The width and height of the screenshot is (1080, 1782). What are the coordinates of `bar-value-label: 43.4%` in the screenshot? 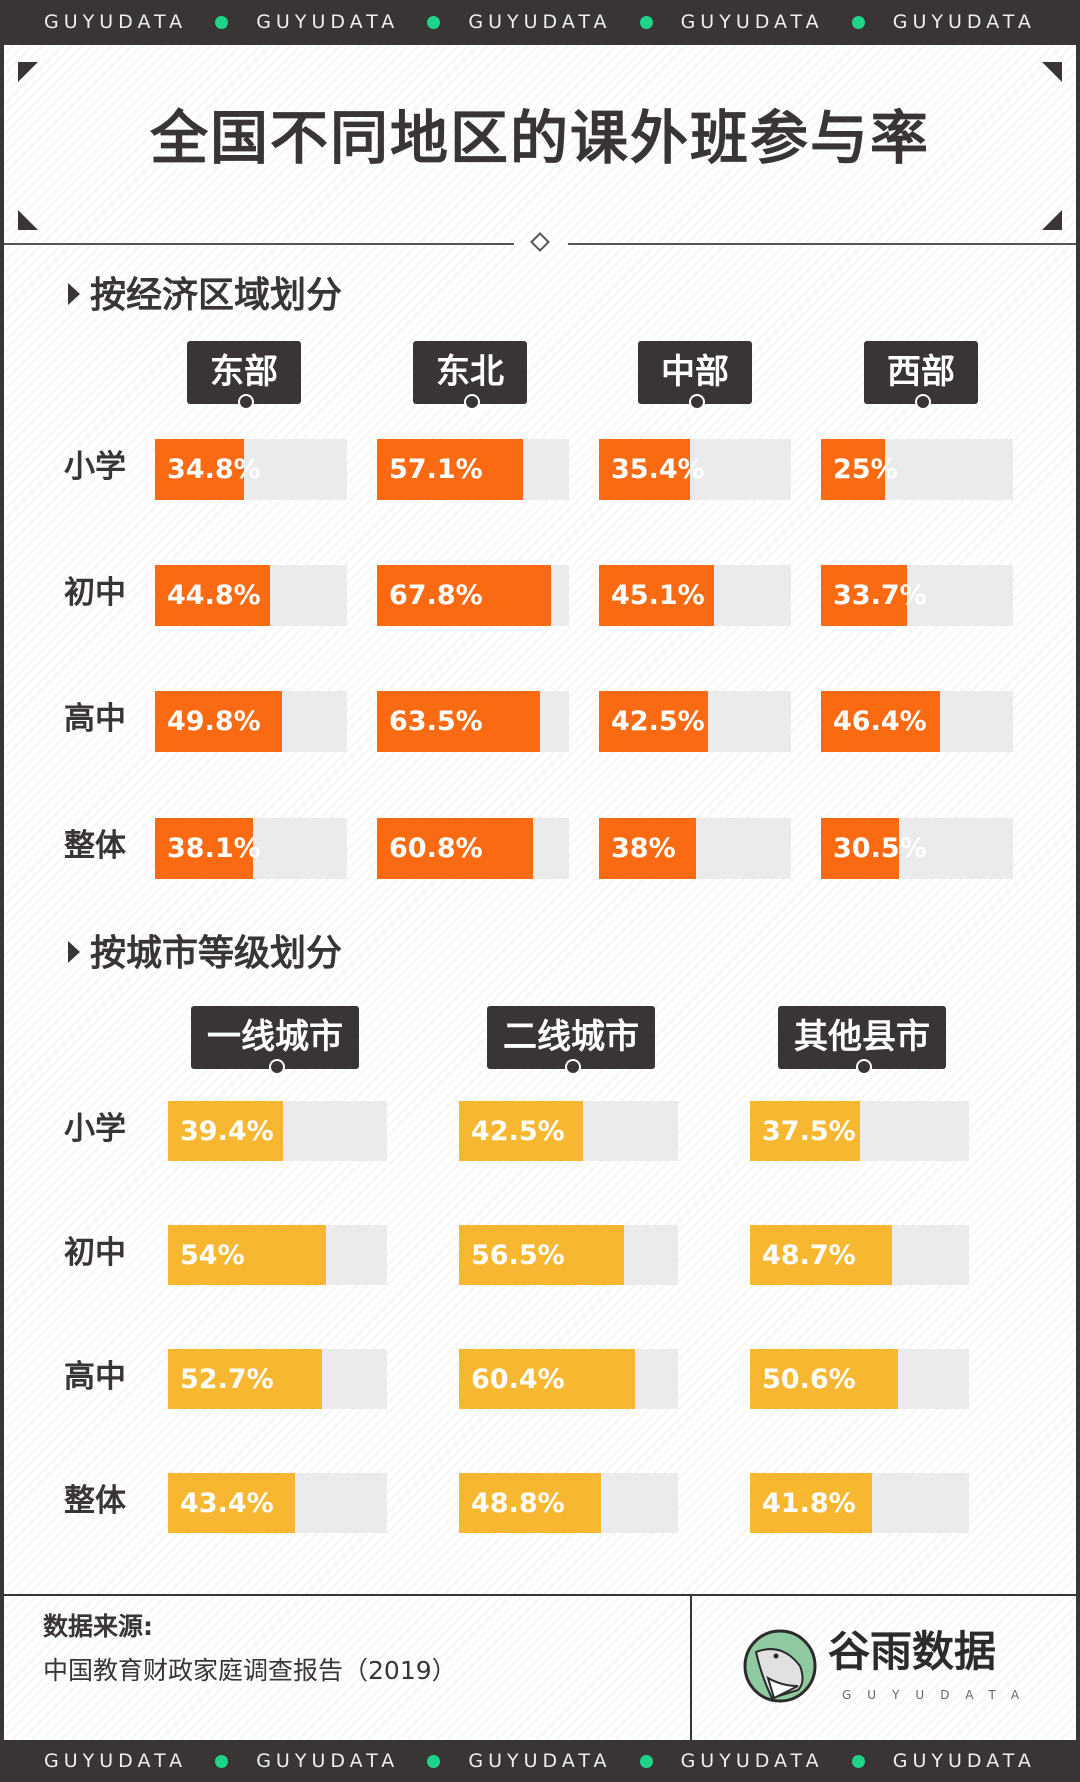 It's located at (227, 1503).